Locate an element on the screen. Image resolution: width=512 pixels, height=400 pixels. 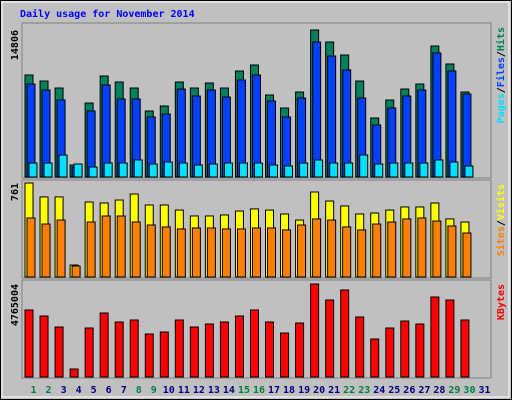
x-tick-label: 14 is located at coordinates (229, 390).